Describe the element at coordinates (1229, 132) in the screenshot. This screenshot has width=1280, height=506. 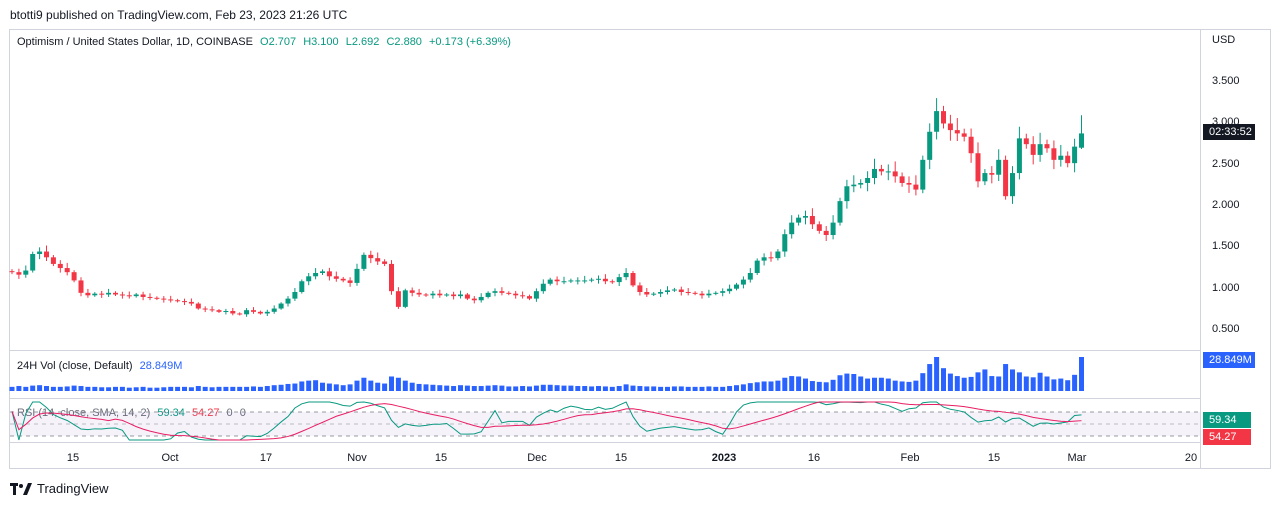
I see `countdown-tag: 02:33:52` at that location.